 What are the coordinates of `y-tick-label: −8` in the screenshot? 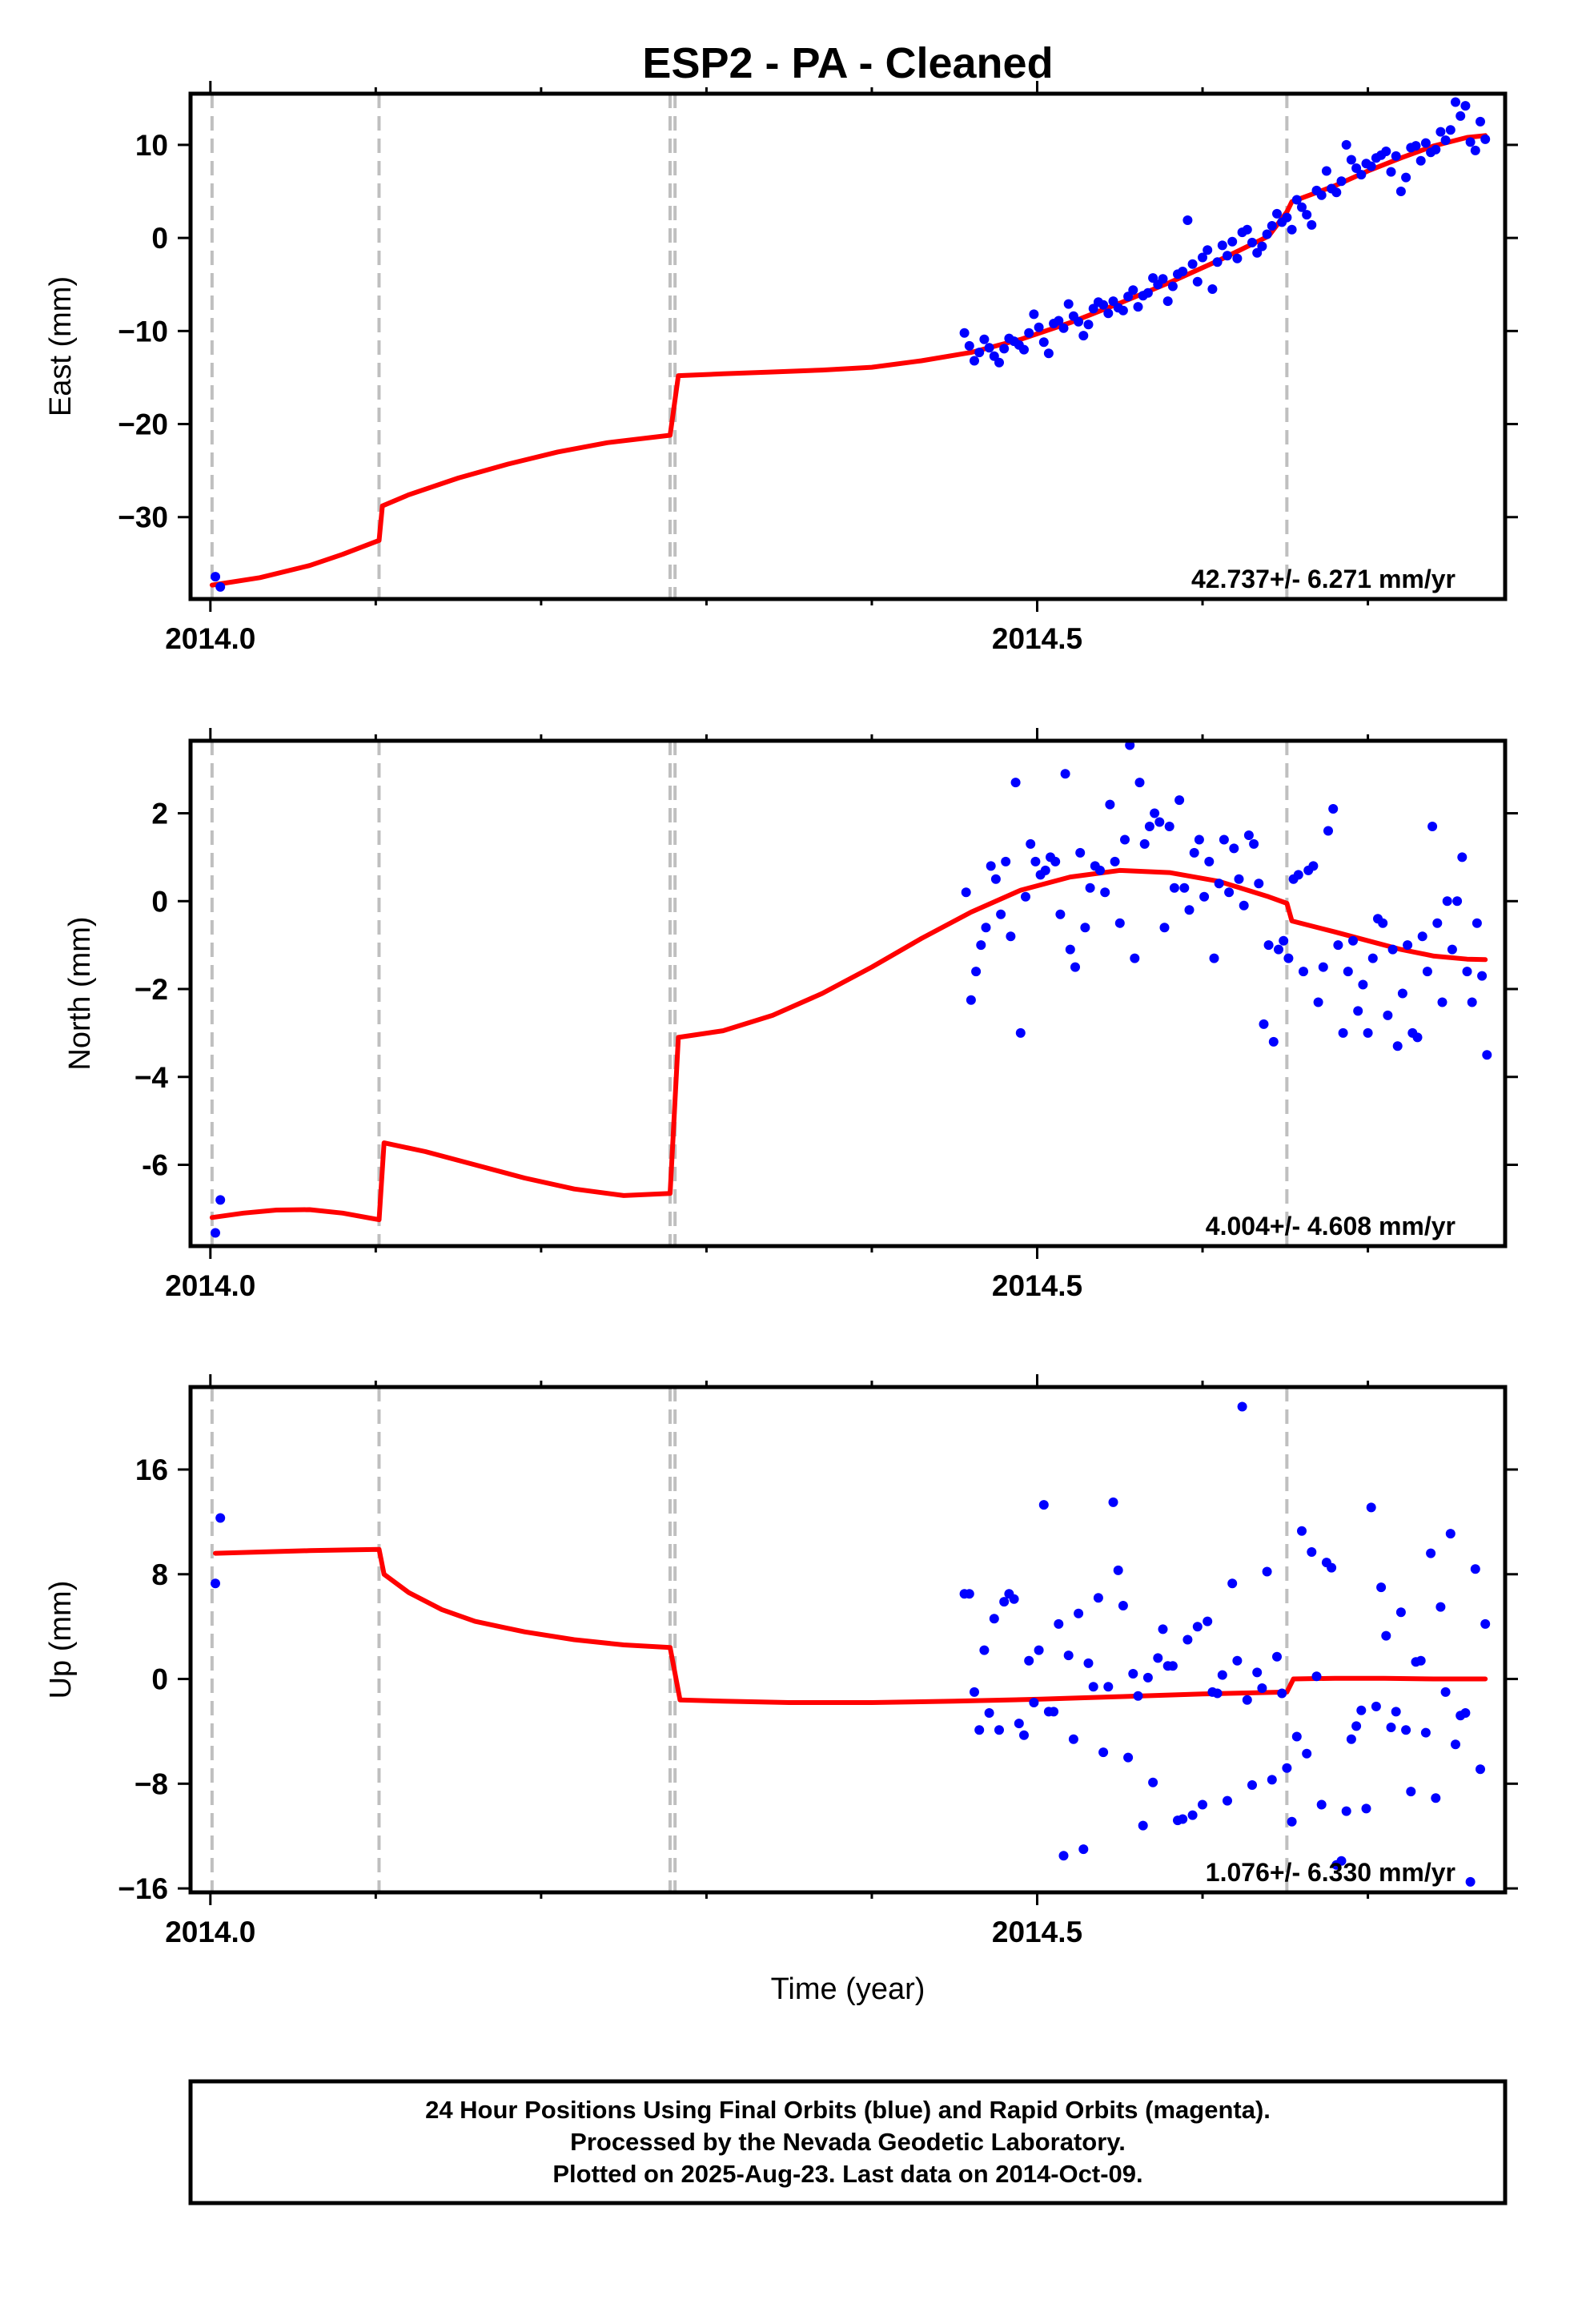 It's located at (151, 1783).